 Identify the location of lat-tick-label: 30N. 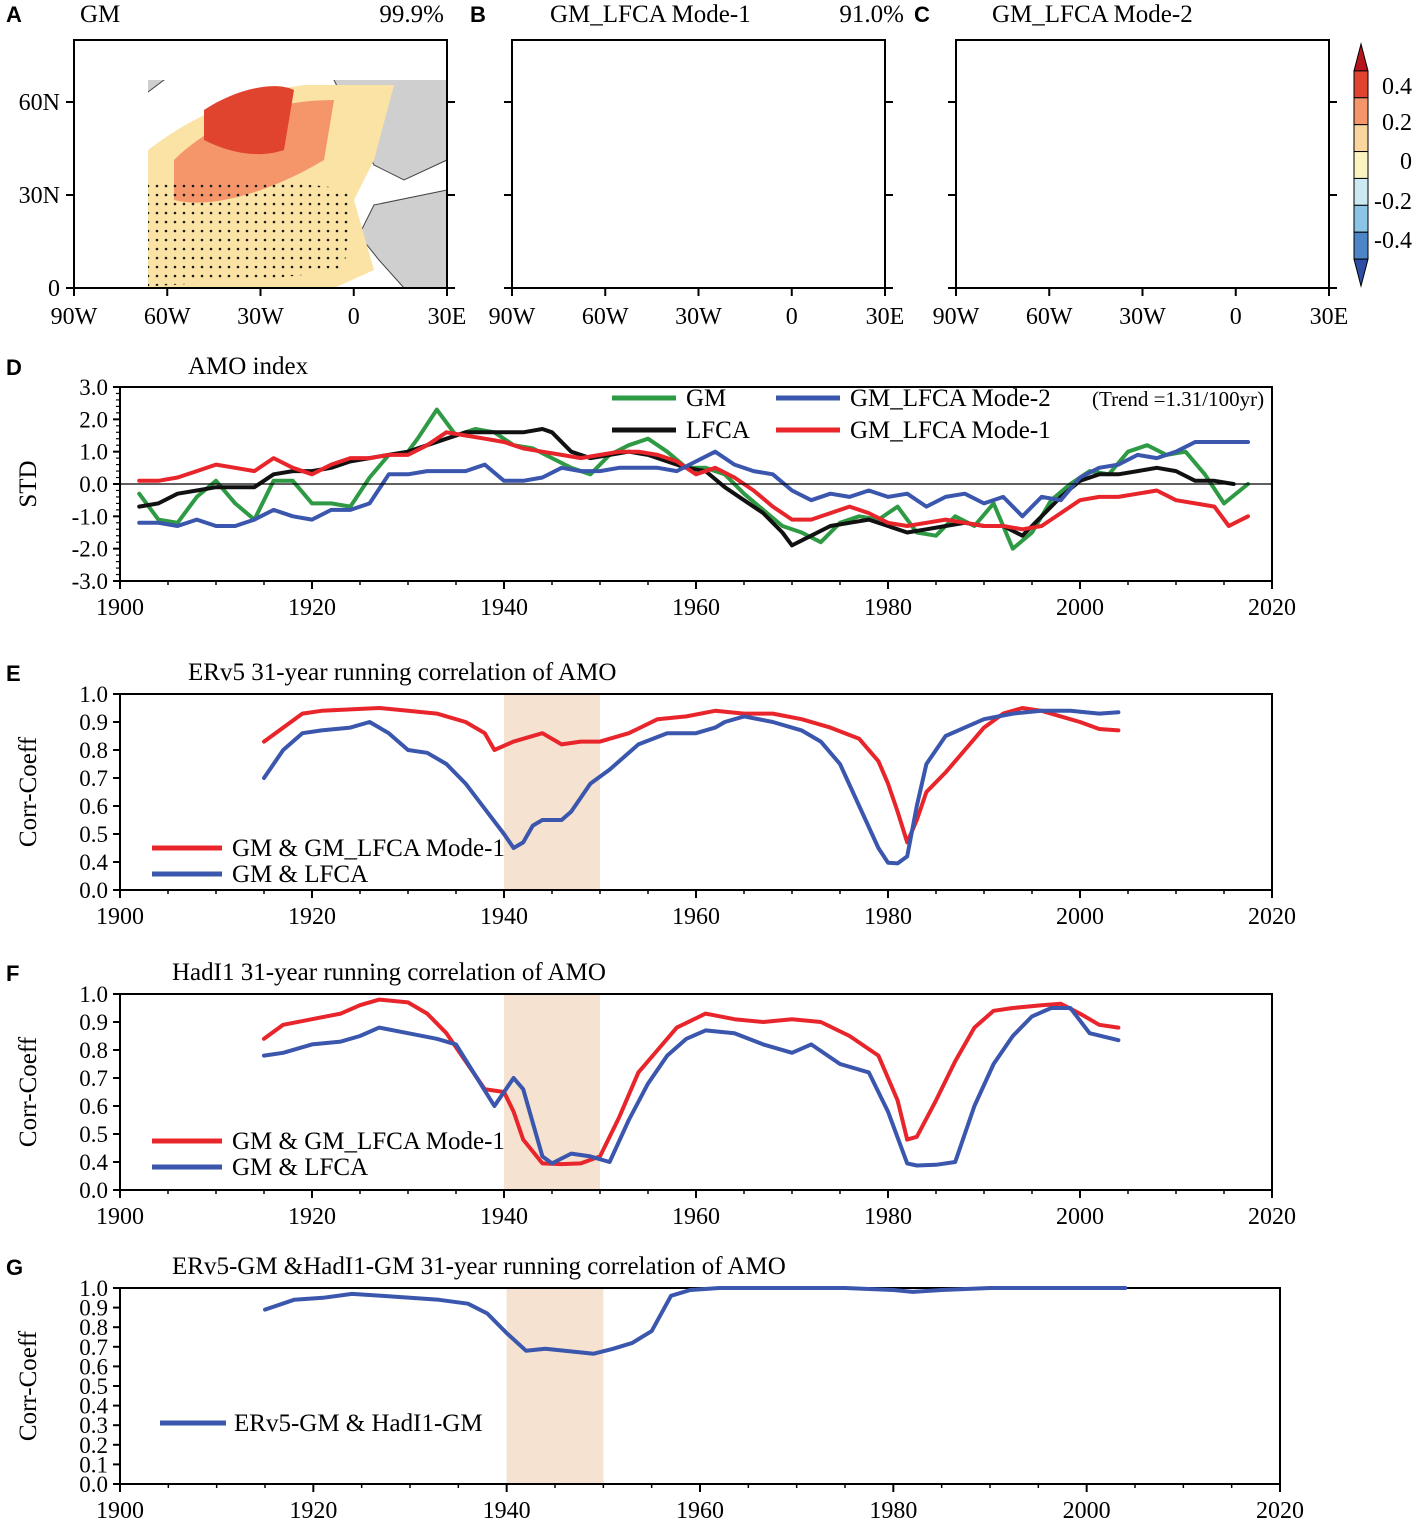
(39, 196).